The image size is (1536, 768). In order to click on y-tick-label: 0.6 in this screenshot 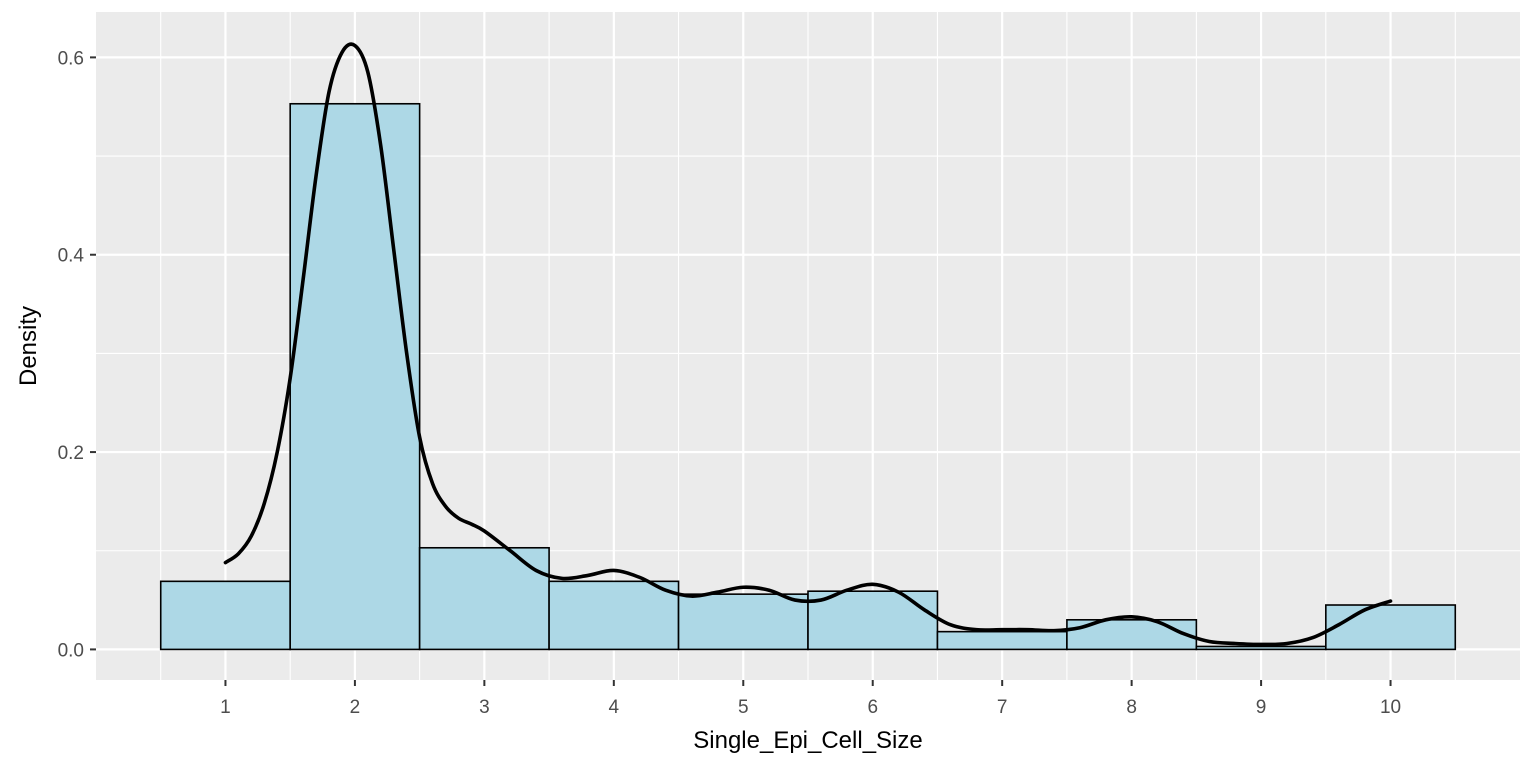, I will do `click(71, 58)`.